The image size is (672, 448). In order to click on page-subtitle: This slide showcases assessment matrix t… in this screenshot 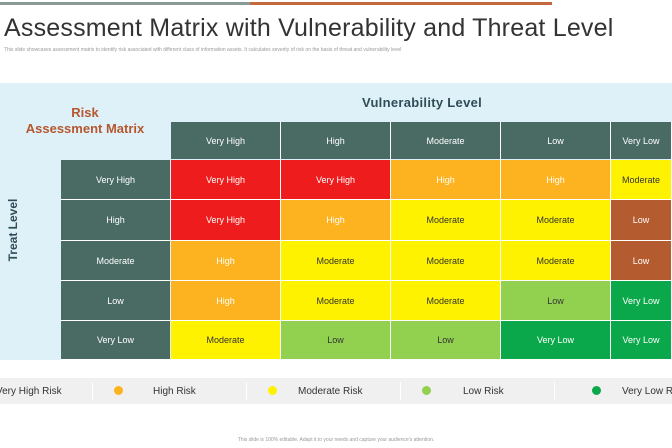, I will do `click(203, 50)`.